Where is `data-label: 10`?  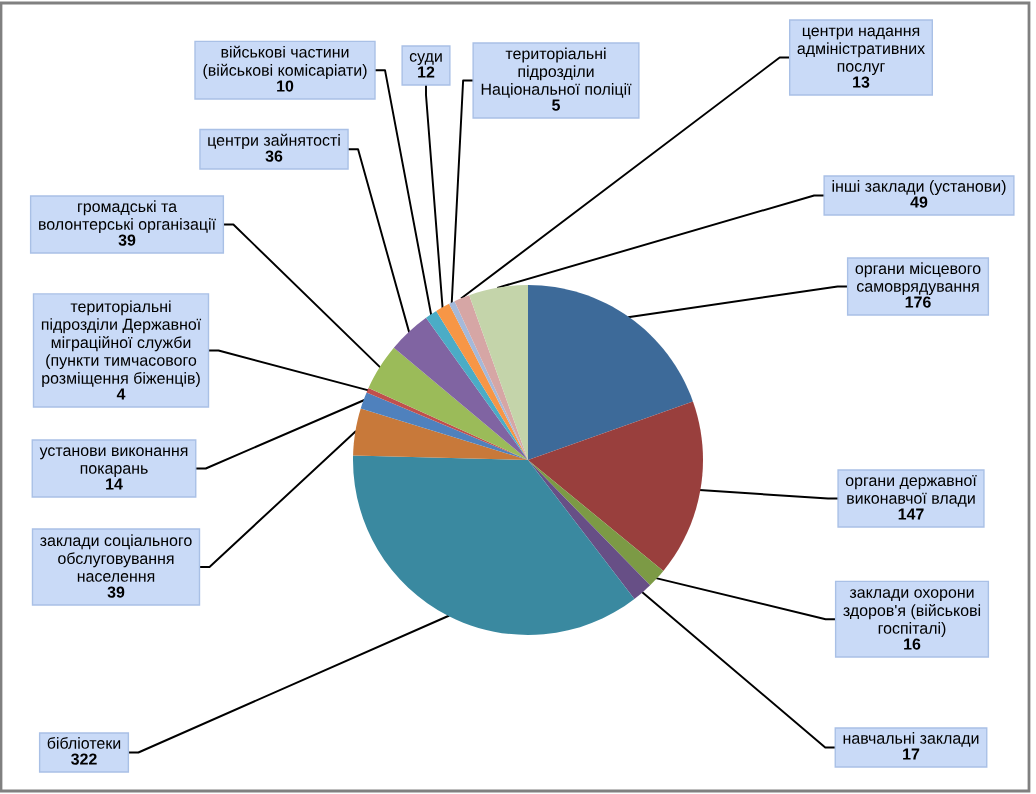
data-label: 10 is located at coordinates (285, 86).